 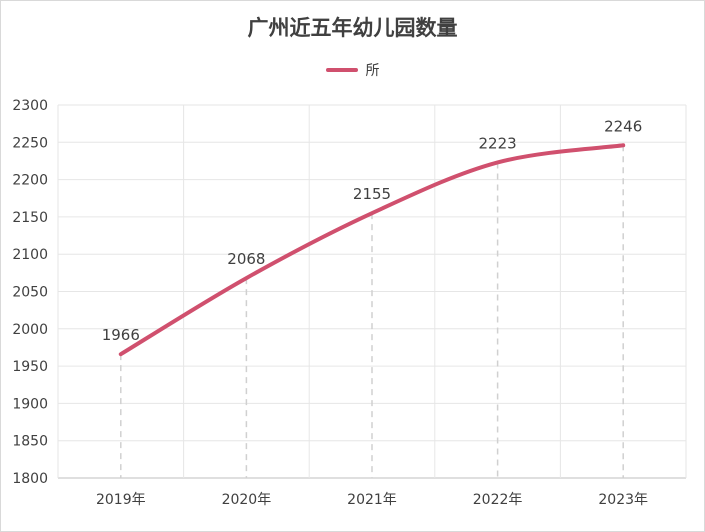 I want to click on y-tick-label: 1900, so click(x=30, y=404).